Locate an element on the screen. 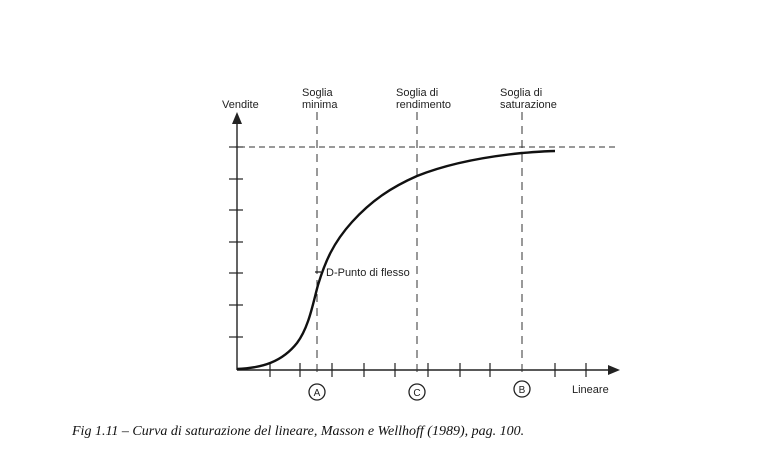 The height and width of the screenshot is (449, 779). marker-b: B is located at coordinates (522, 389).